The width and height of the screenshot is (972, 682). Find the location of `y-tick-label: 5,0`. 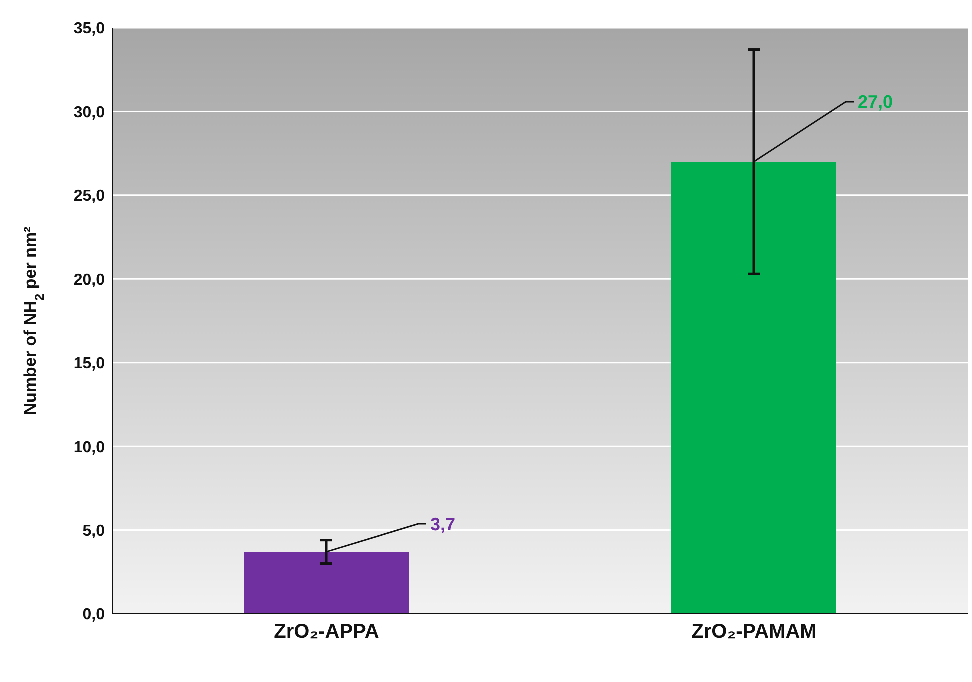

y-tick-label: 5,0 is located at coordinates (94, 531).